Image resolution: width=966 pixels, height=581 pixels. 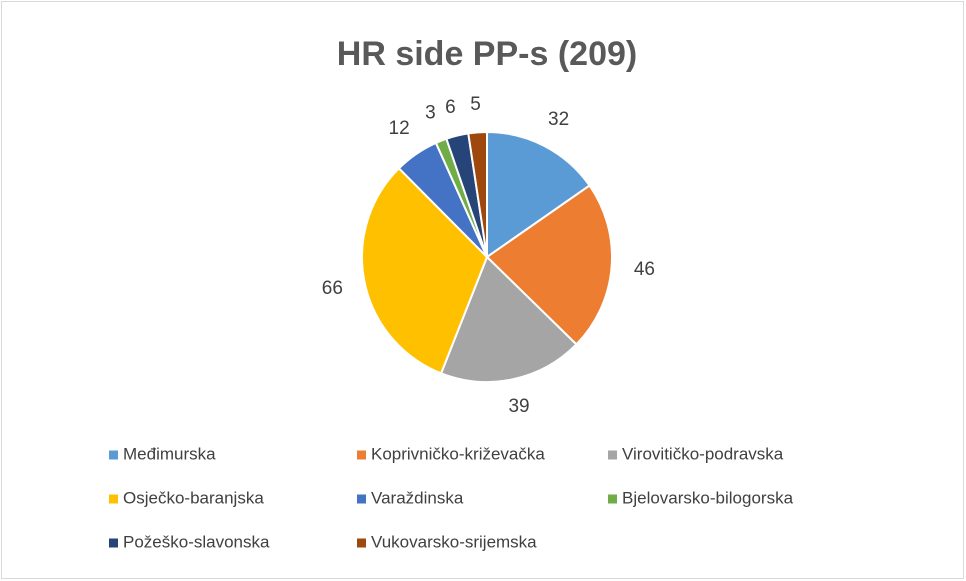 What do you see at coordinates (458, 453) in the screenshot?
I see `legend-label: Koprivničko-križevačka` at bounding box center [458, 453].